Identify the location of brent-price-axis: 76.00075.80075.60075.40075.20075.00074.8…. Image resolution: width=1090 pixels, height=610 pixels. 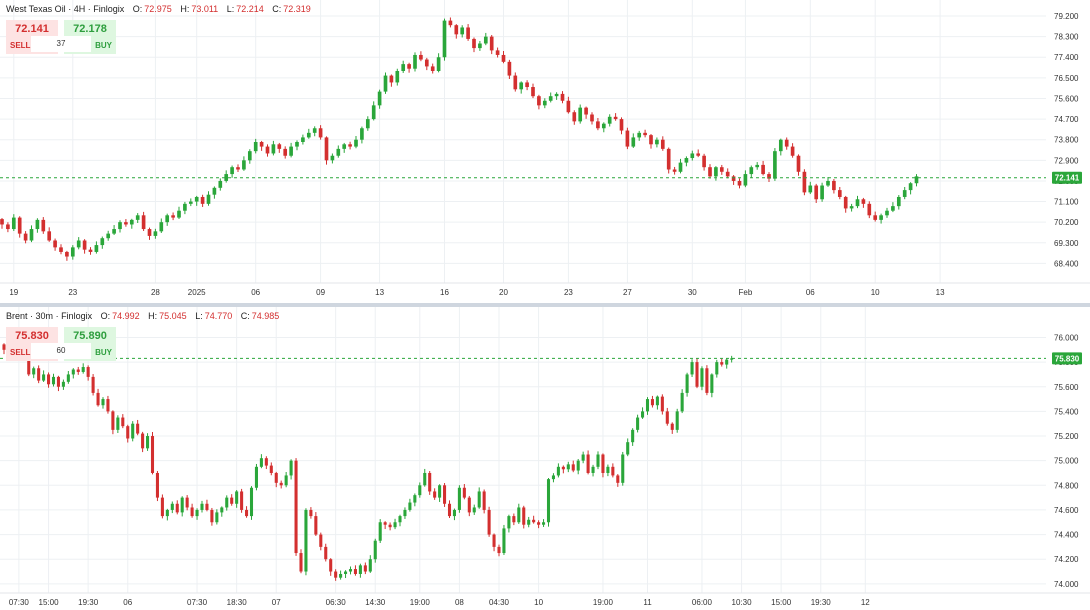
(1066, 460).